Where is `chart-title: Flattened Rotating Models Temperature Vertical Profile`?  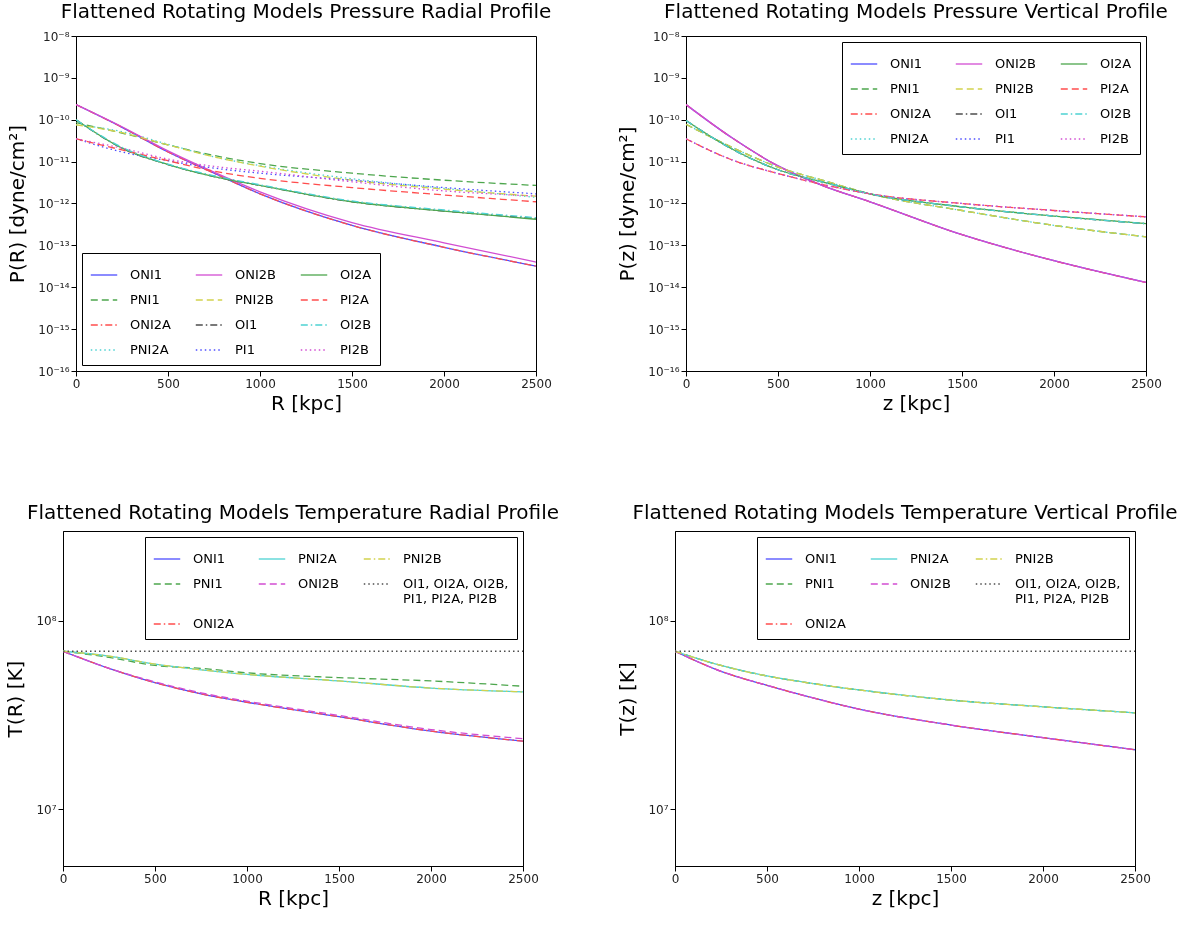 chart-title: Flattened Rotating Models Temperature Vertical Profile is located at coordinates (905, 512).